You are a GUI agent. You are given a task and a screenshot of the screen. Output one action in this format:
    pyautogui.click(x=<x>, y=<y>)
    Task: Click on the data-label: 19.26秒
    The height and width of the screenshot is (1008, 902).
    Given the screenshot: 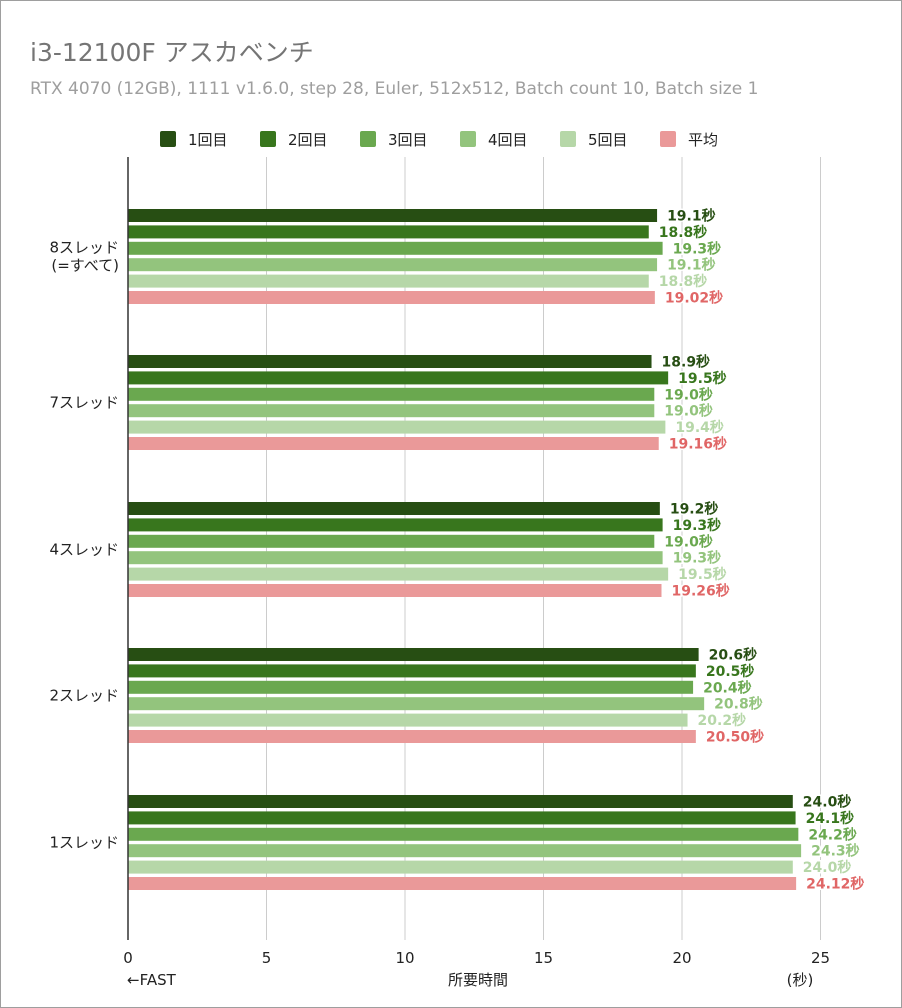 What is the action you would take?
    pyautogui.click(x=701, y=591)
    